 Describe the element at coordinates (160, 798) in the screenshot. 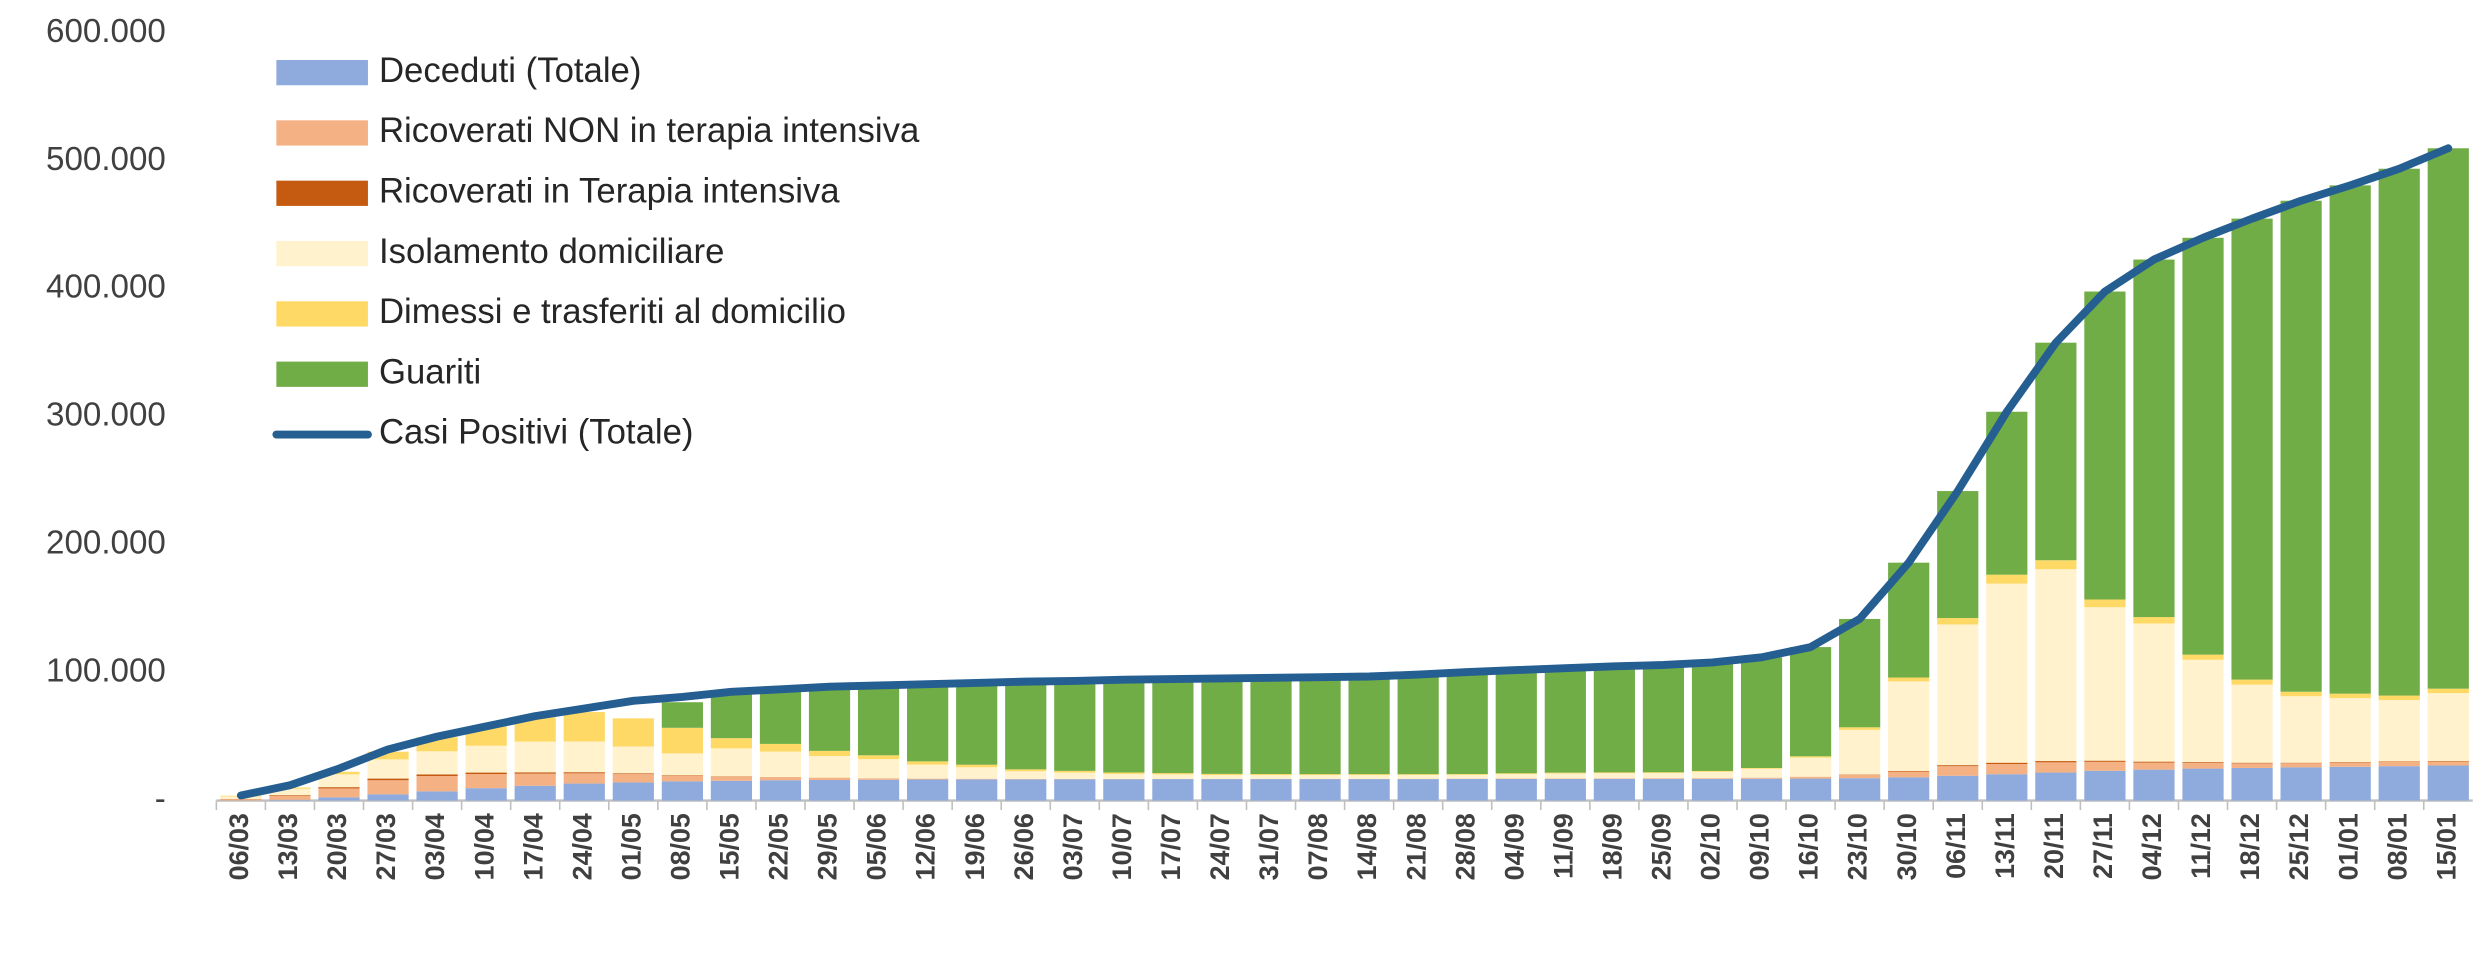

I see `y-tick-label: -` at that location.